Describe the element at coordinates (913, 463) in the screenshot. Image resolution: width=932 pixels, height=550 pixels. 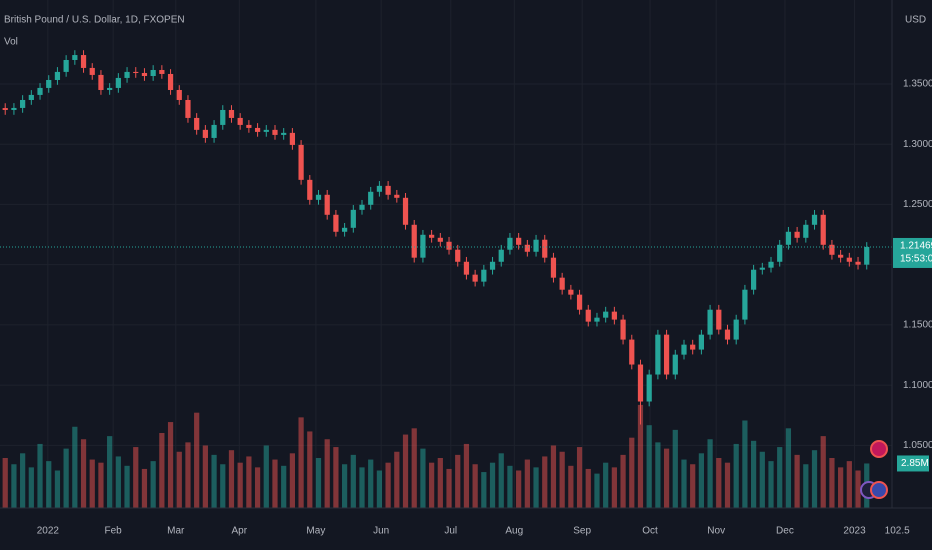
I see `volume-label-box` at that location.